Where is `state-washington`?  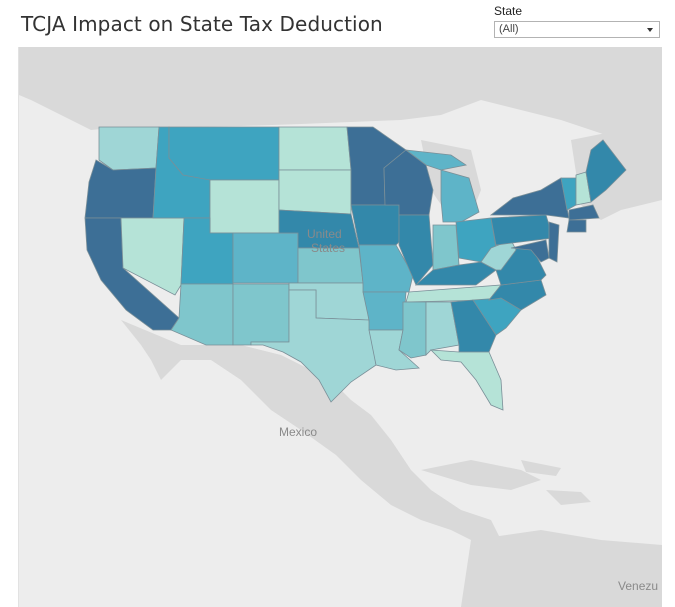
state-washington is located at coordinates (129, 148).